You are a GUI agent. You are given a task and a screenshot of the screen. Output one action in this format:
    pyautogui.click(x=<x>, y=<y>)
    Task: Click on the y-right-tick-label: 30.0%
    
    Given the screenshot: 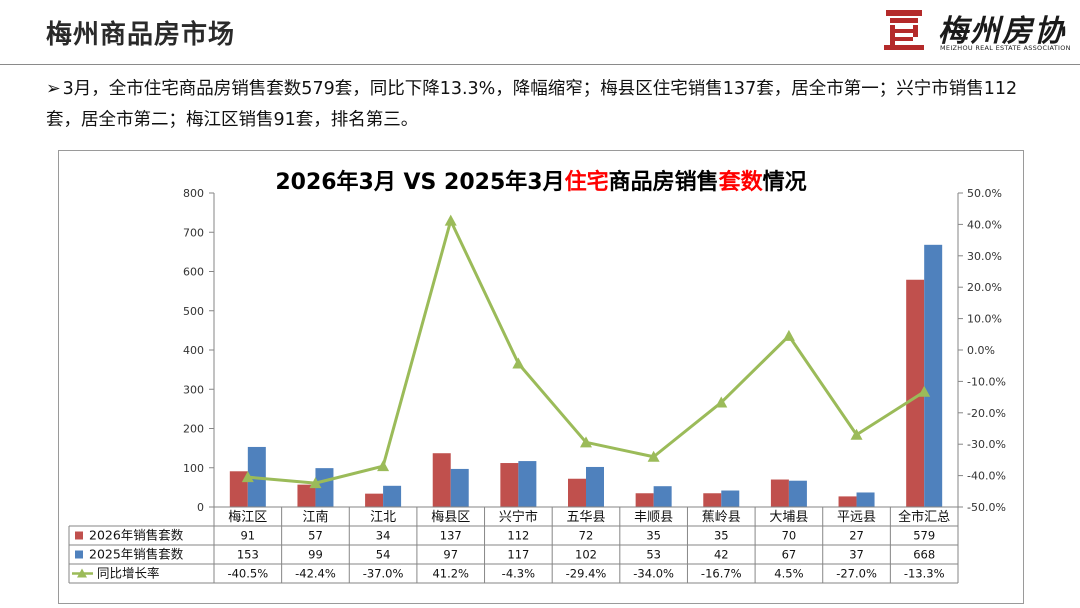 What is the action you would take?
    pyautogui.click(x=984, y=256)
    